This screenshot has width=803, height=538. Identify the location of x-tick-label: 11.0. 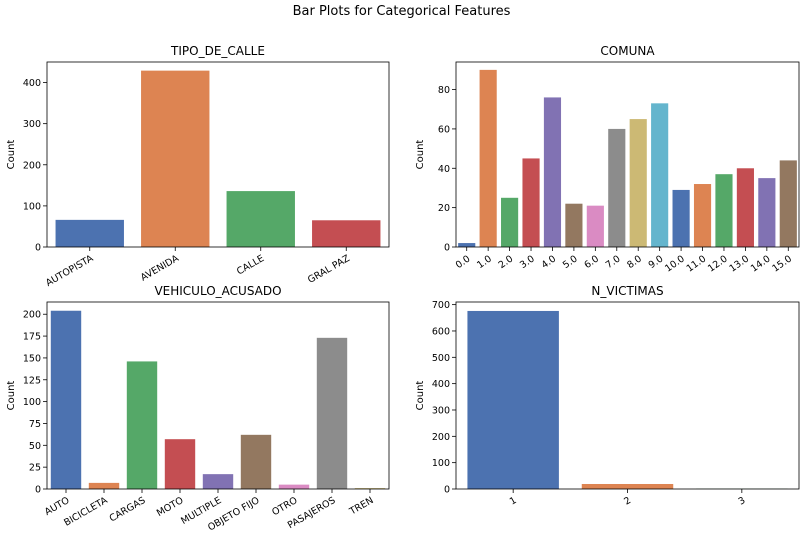
(697, 263).